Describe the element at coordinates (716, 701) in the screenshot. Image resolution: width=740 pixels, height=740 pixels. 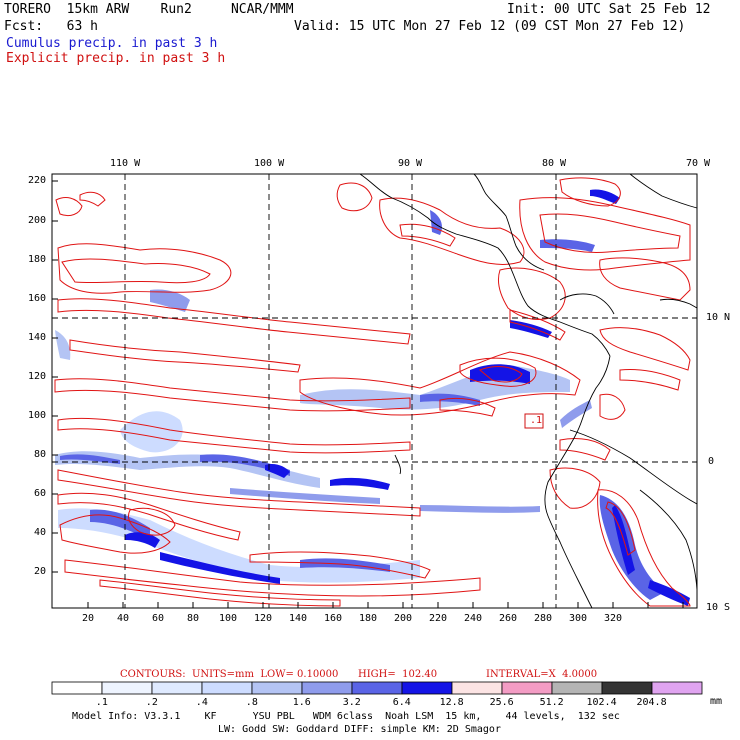
I see `legend-unit: mm` at that location.